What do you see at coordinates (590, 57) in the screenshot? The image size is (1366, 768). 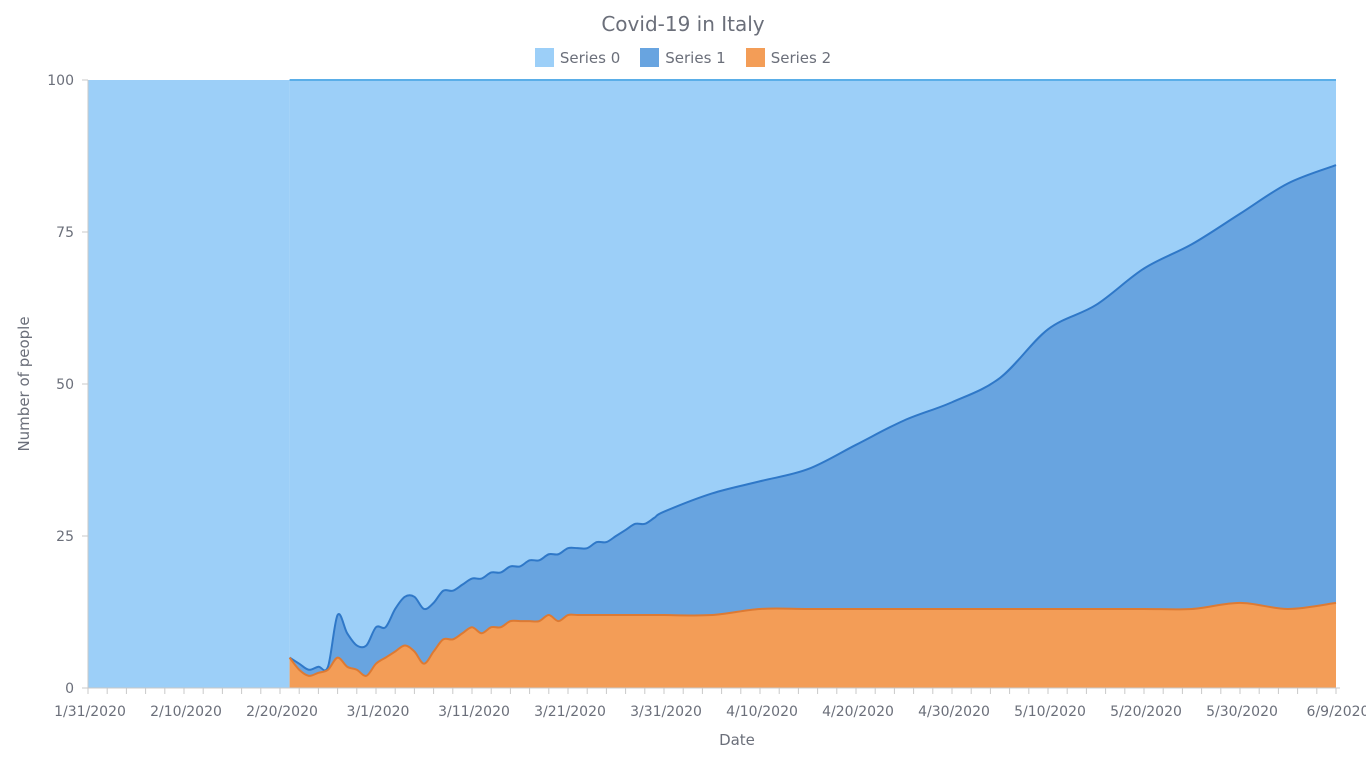 I see `legend-label: Series 0` at bounding box center [590, 57].